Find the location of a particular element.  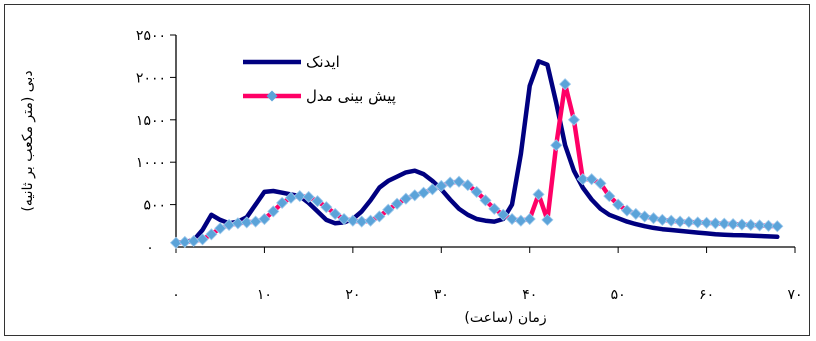

x-tick-label: ۷۰ is located at coordinates (794, 295).